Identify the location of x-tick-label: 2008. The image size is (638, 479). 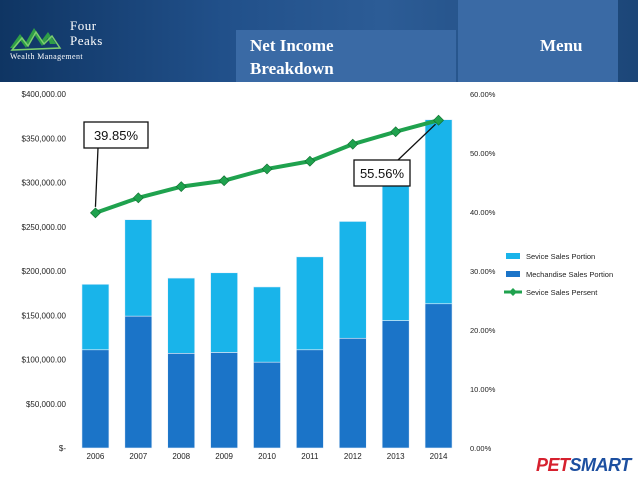
(181, 456).